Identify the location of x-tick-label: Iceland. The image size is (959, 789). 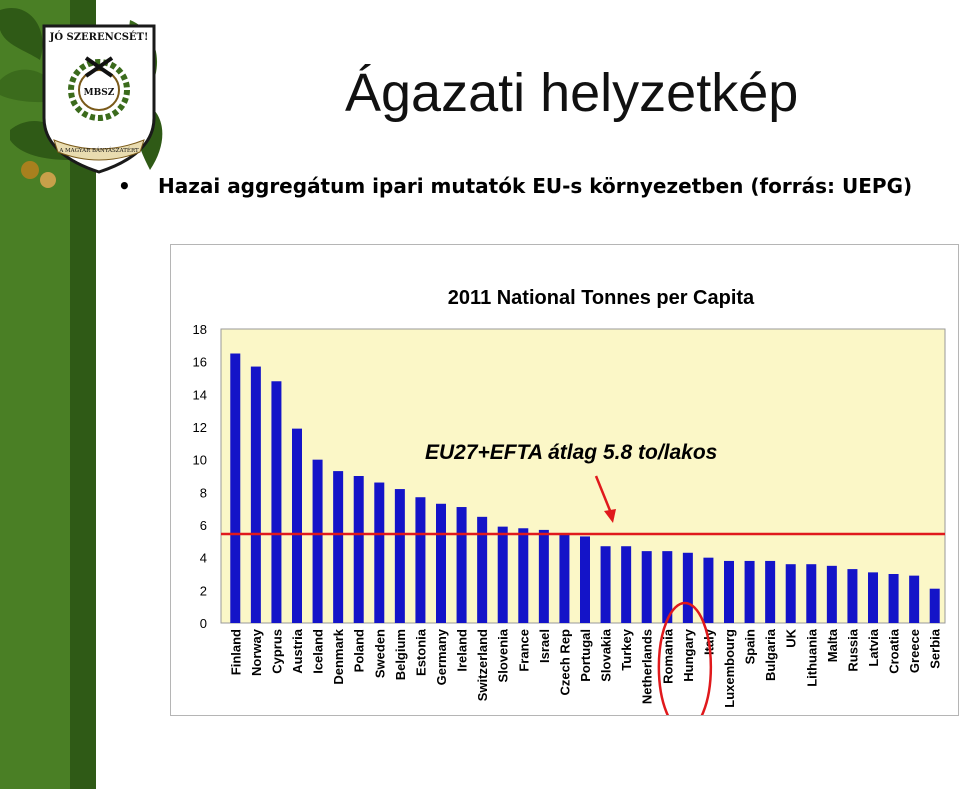
(318, 651).